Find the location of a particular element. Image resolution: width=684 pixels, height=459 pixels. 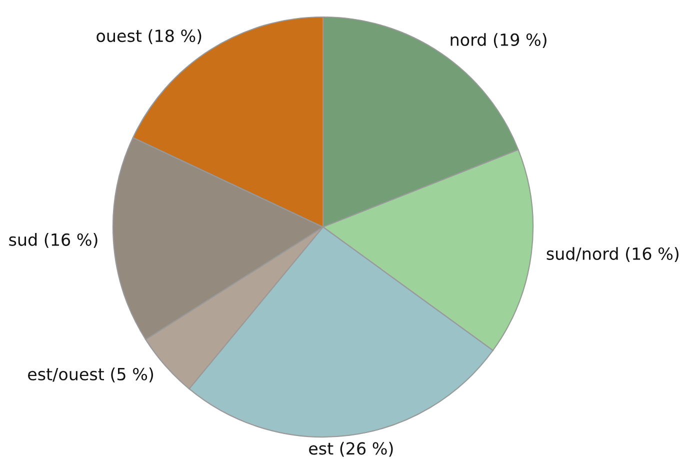

slice-label: sud (16 %) is located at coordinates (53, 240).